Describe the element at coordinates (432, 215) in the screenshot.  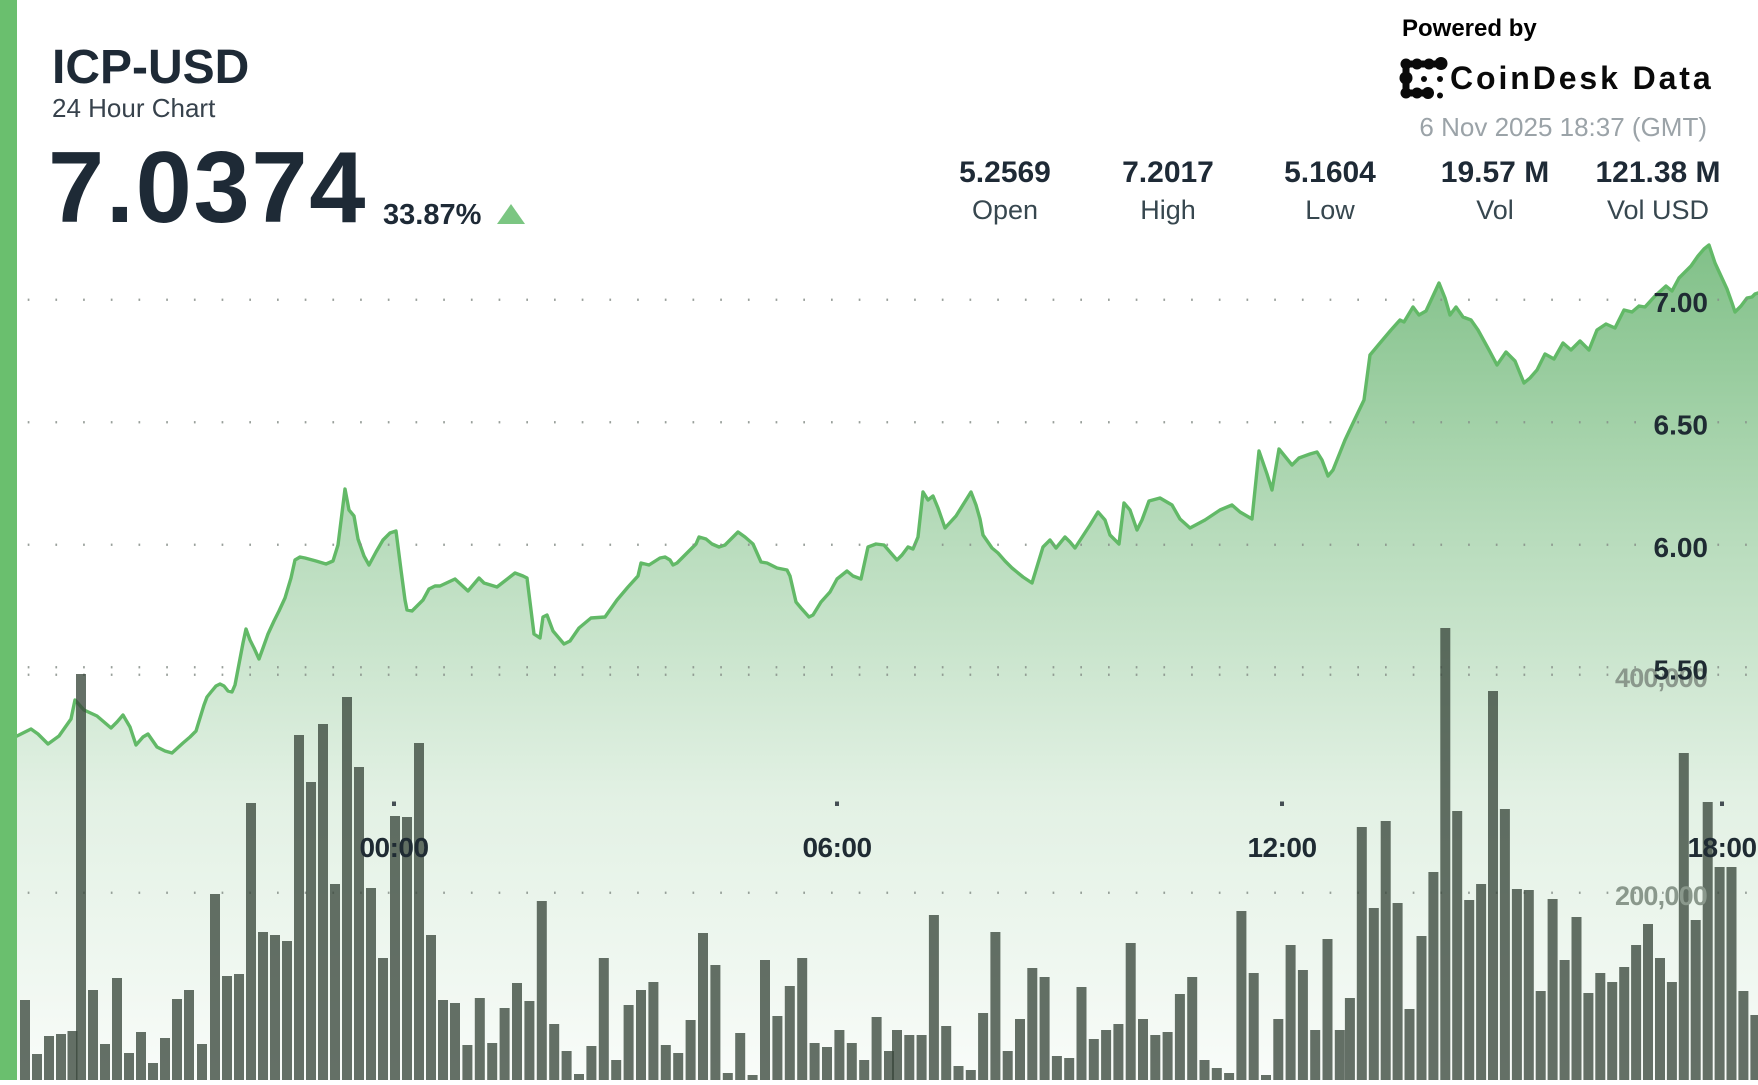
I see `svg-text: 33.87%` at that location.